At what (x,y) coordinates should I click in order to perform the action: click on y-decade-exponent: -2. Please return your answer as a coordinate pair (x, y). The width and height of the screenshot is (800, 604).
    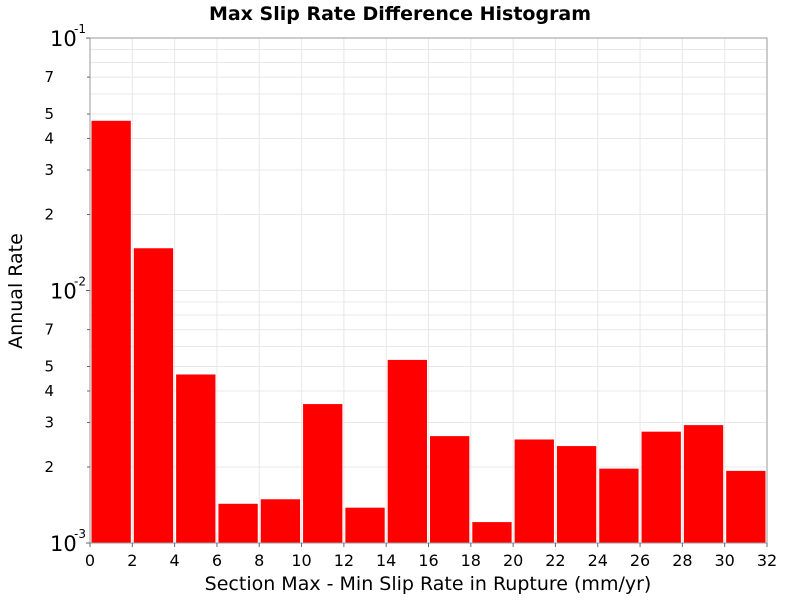
    Looking at the image, I should click on (80, 282).